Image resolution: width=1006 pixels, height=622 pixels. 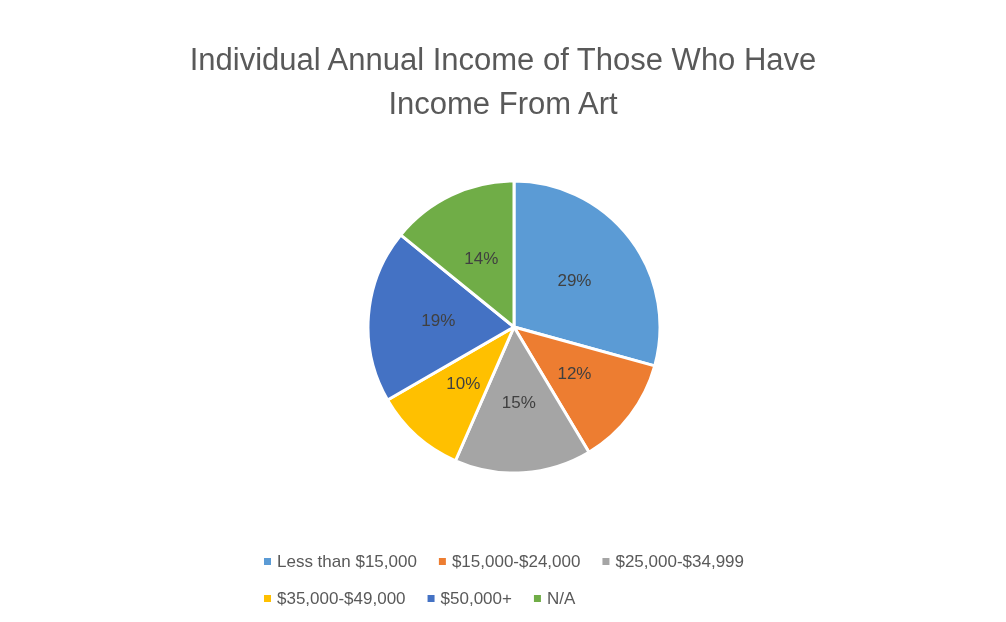 I want to click on legend-label: $15,000-$24,000, so click(x=516, y=561).